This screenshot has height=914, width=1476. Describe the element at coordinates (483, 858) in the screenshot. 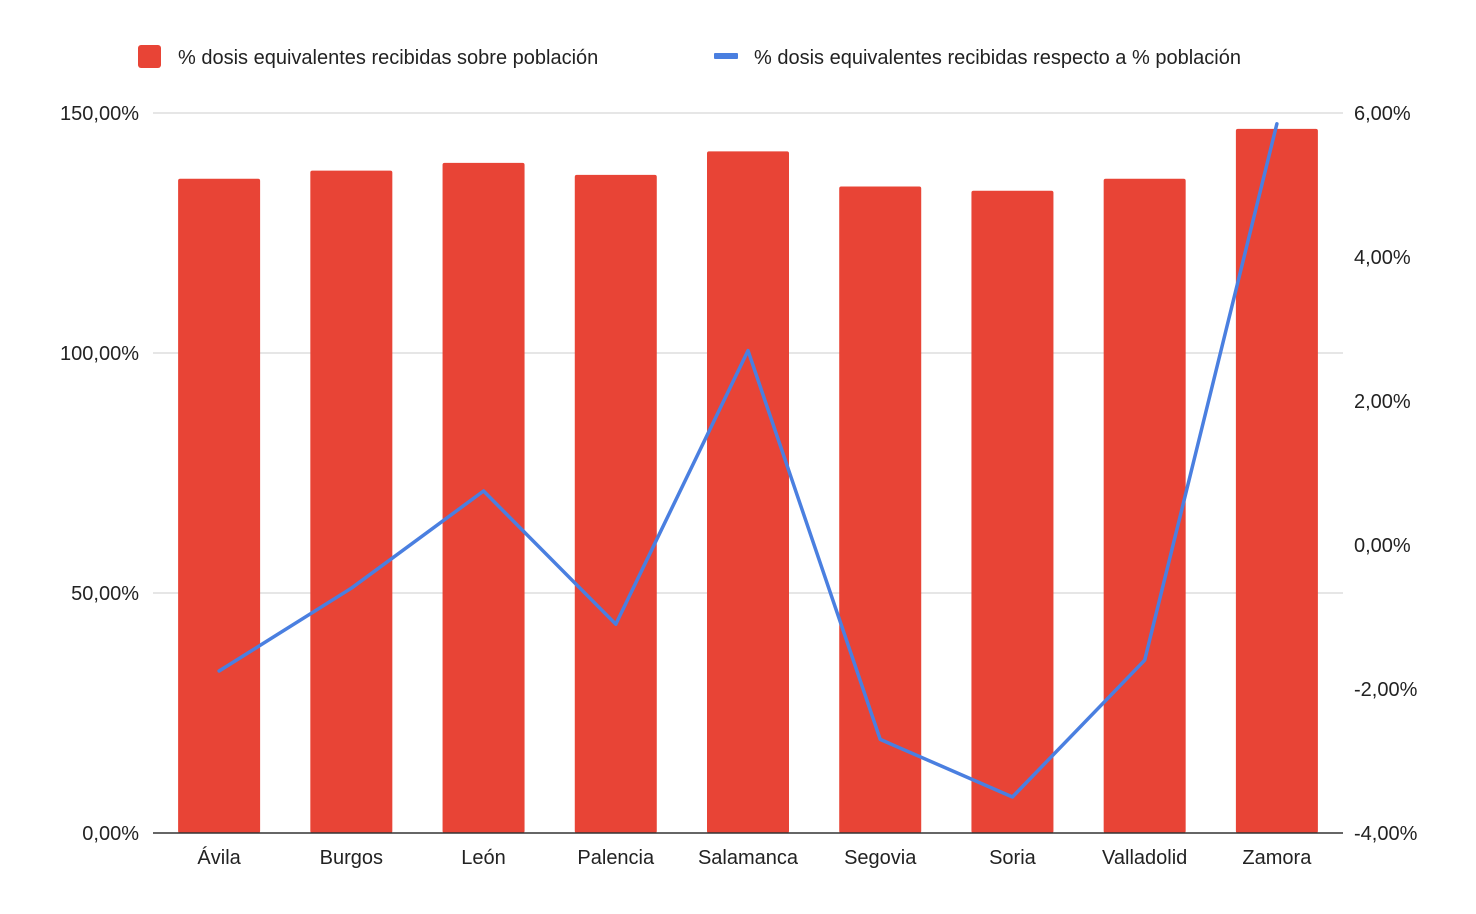

I see `x-axis-category-label: León` at that location.